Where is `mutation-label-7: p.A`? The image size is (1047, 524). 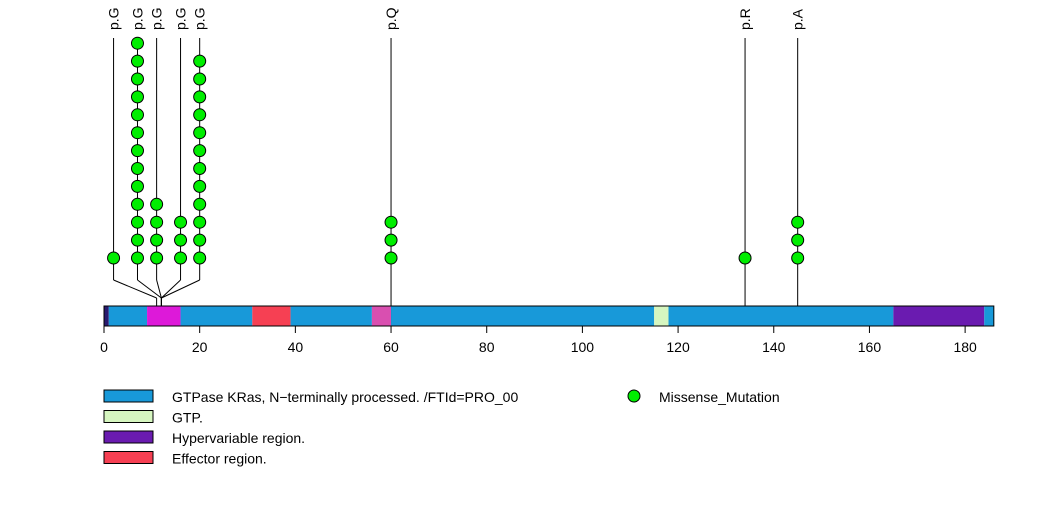 mutation-label-7: p.A is located at coordinates (798, 19).